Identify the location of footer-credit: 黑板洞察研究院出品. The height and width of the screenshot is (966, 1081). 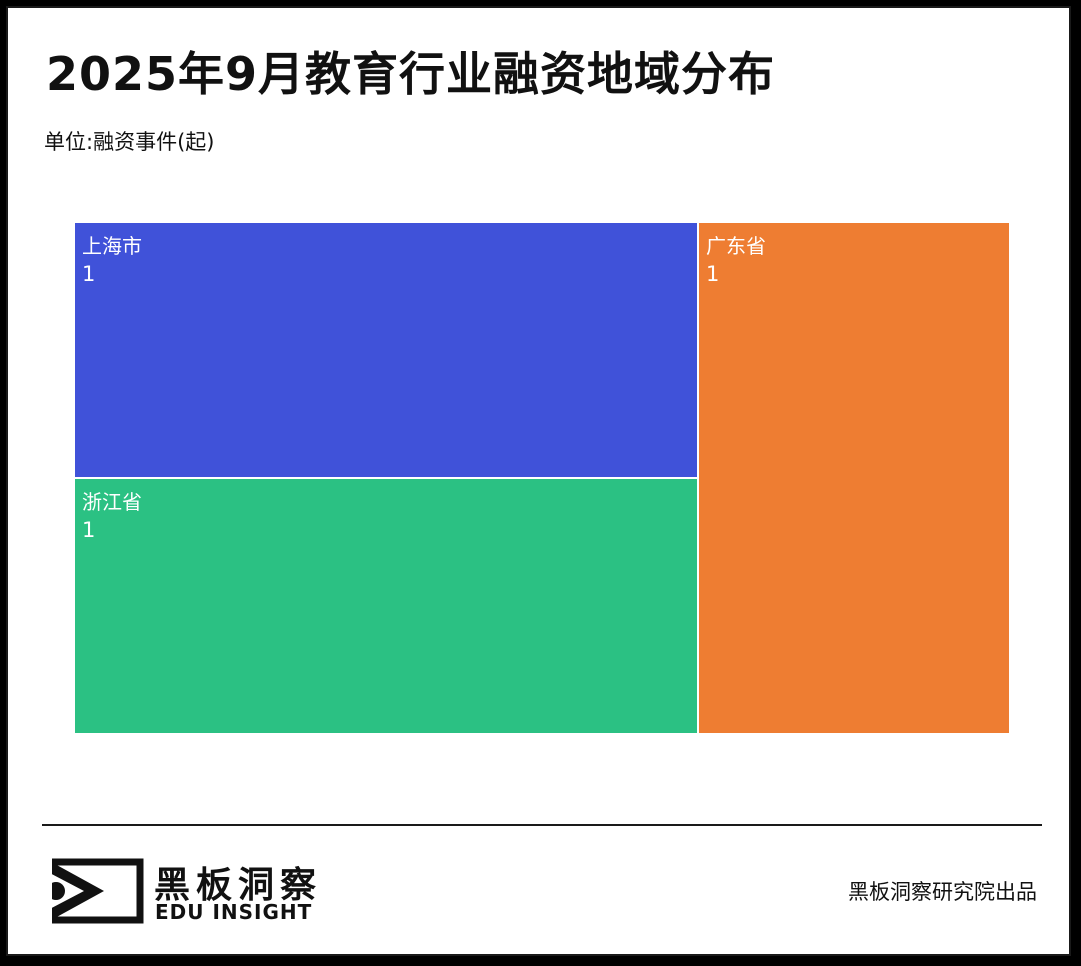
(942, 892).